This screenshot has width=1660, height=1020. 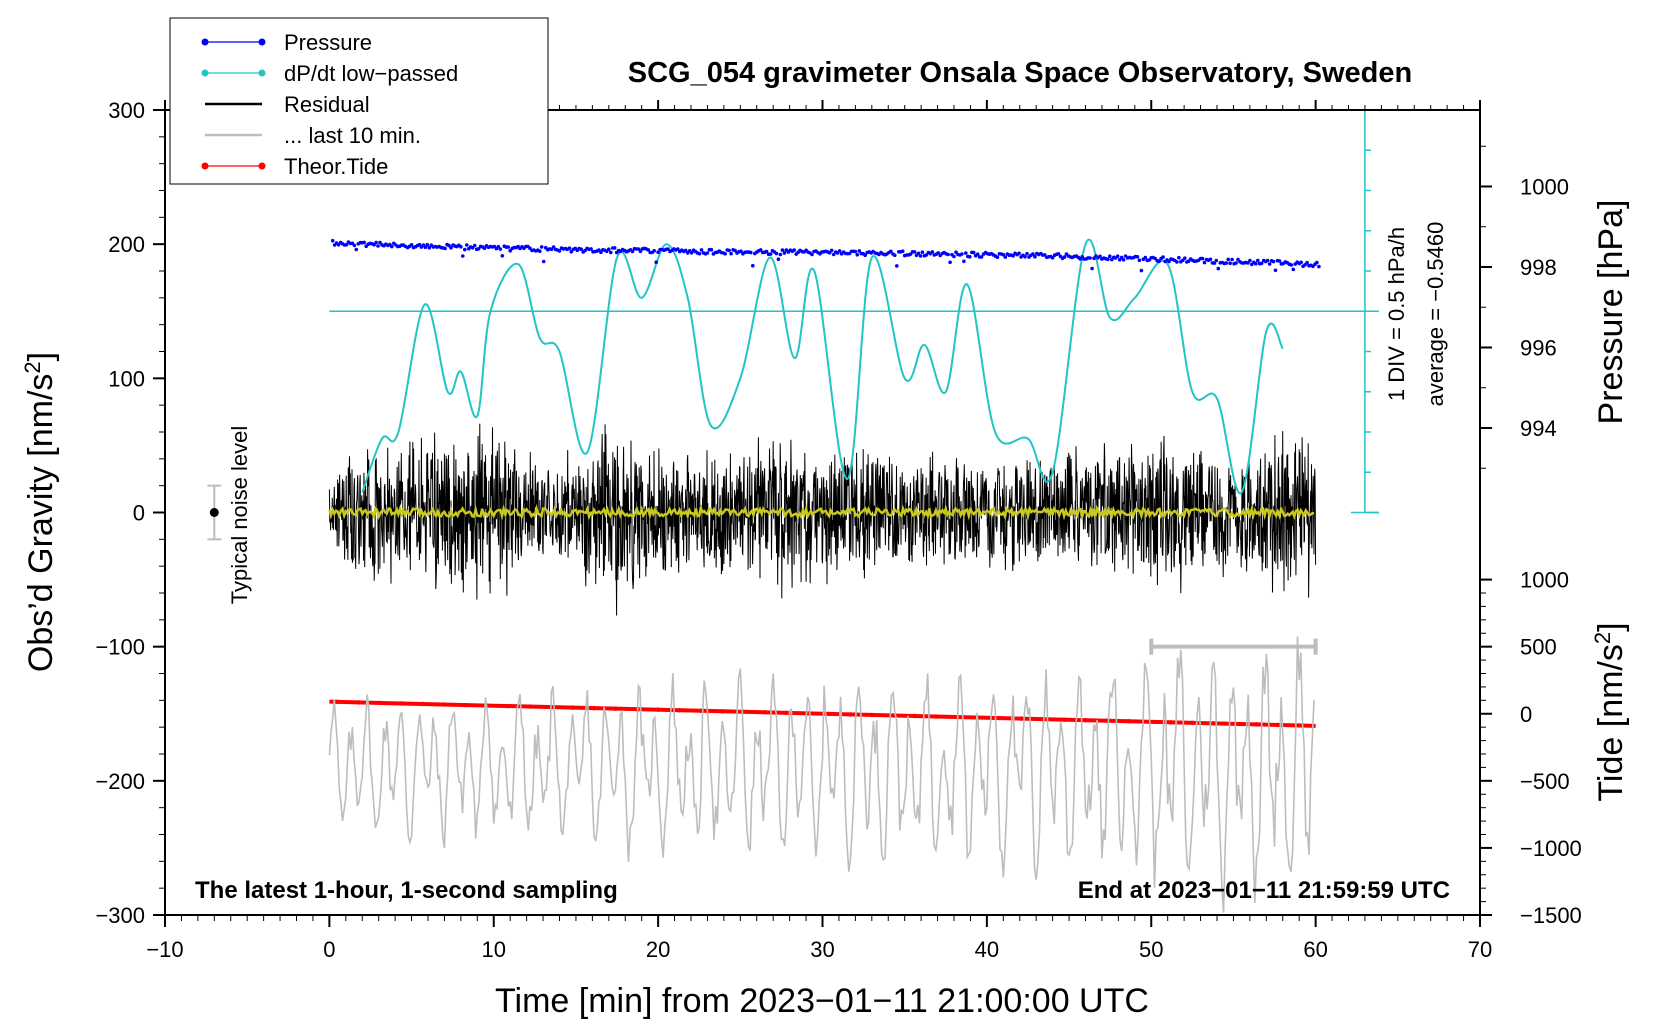 I want to click on annotation-end-time: End at 2023−01−11 21:59:59 UTC, so click(x=1264, y=890).